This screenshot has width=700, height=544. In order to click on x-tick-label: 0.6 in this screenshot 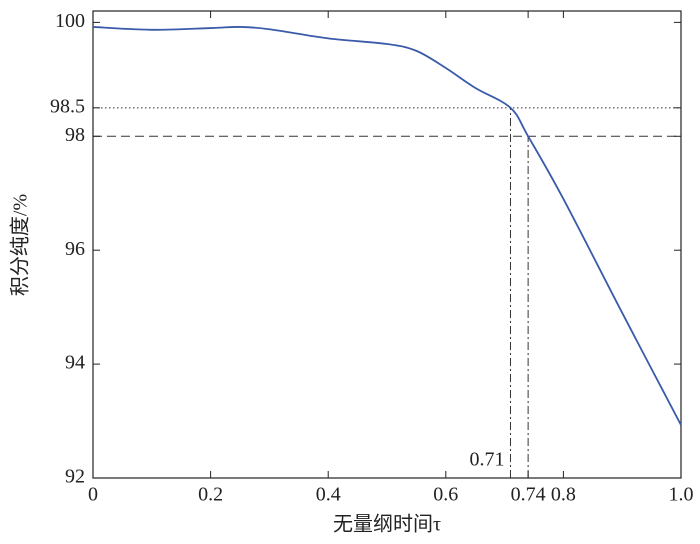, I will do `click(445, 495)`.